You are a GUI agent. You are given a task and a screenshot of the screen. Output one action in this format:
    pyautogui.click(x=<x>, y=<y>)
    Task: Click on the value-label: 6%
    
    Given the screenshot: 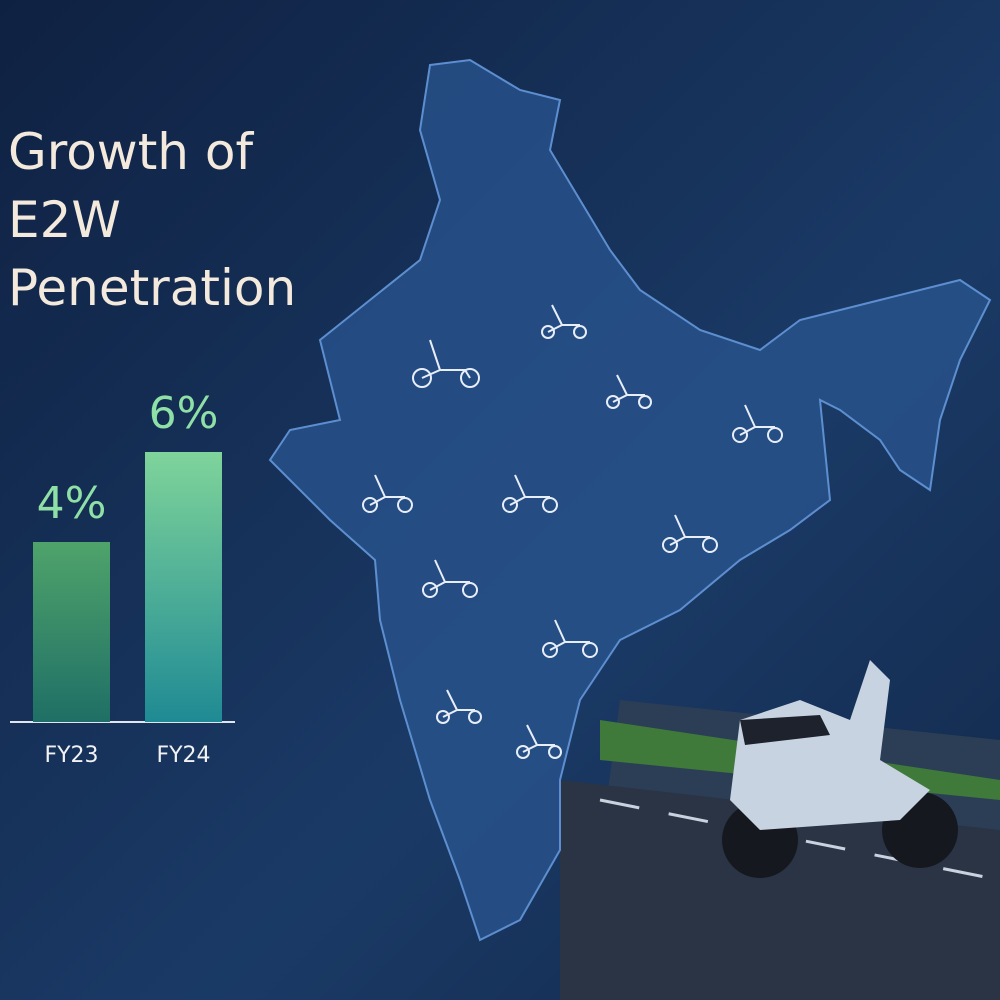 What is the action you would take?
    pyautogui.click(x=184, y=413)
    